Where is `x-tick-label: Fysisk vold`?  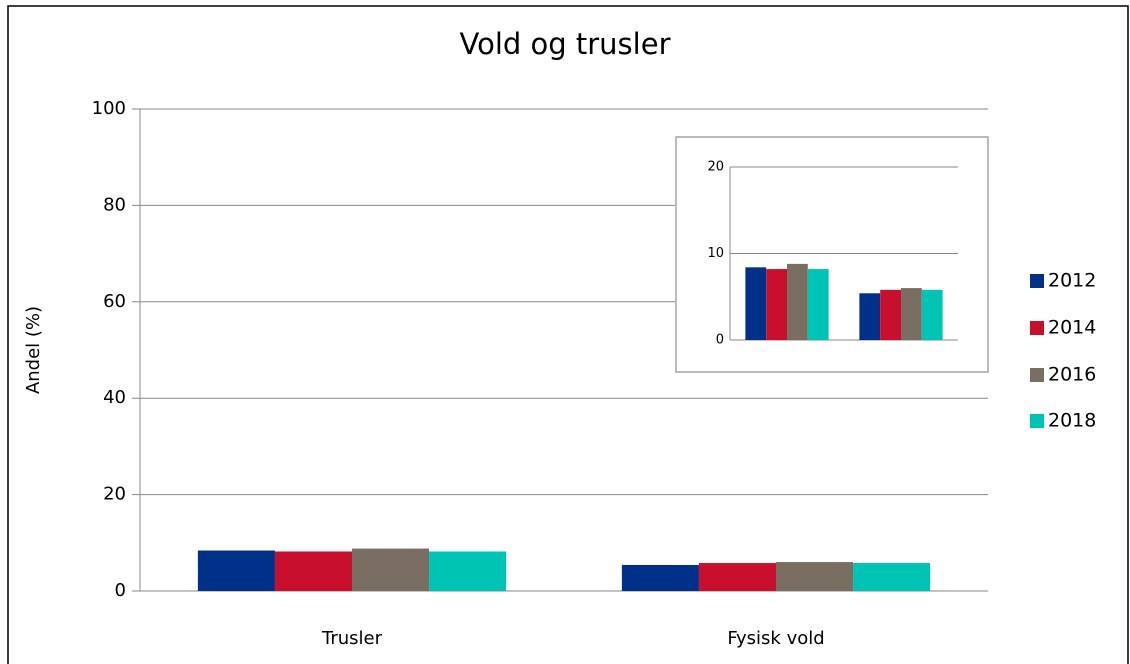
x-tick-label: Fysisk vold is located at coordinates (775, 638).